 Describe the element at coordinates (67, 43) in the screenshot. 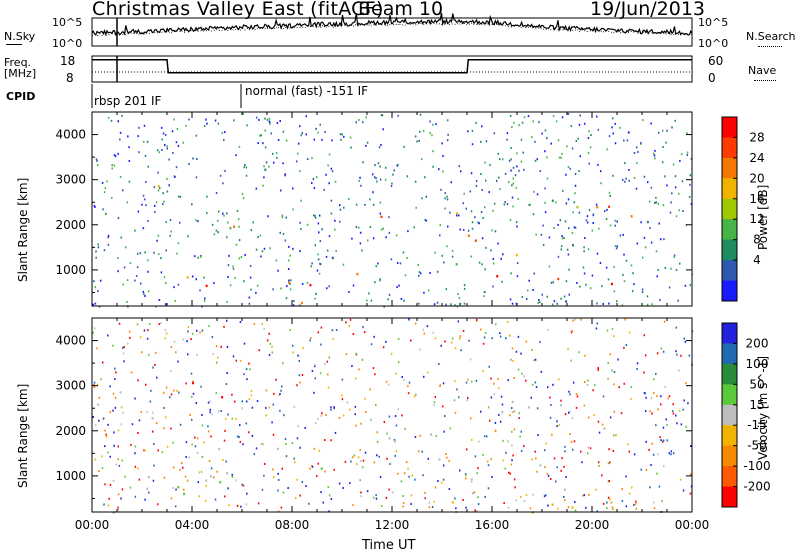

I see `noise-bottom-tick: 10^0` at that location.